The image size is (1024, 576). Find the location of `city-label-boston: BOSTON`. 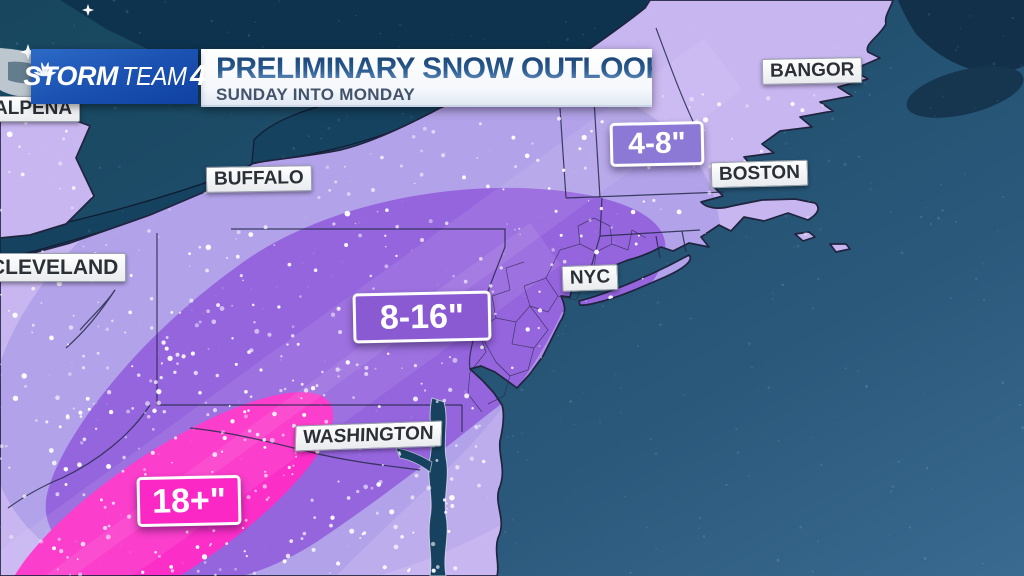

city-label-boston: BOSTON is located at coordinates (759, 174).